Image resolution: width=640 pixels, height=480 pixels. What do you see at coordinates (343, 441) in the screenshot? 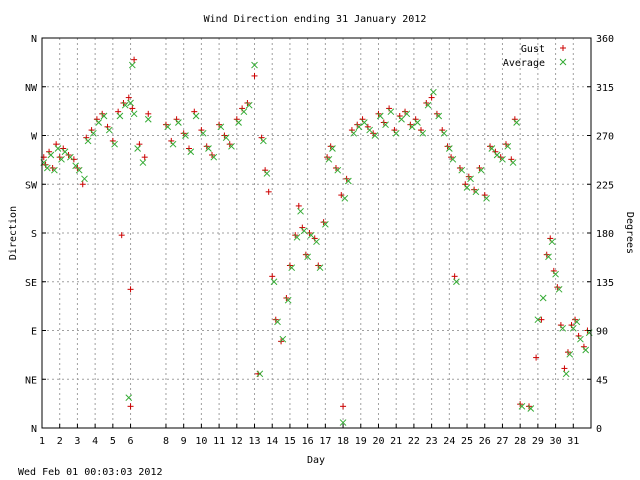
I see `x-tick-label: 18` at bounding box center [343, 441].